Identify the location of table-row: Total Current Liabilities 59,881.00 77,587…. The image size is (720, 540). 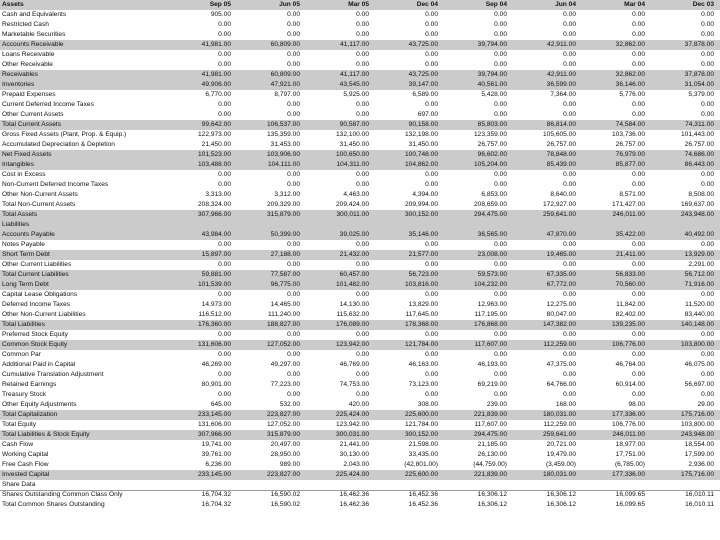
(360, 275).